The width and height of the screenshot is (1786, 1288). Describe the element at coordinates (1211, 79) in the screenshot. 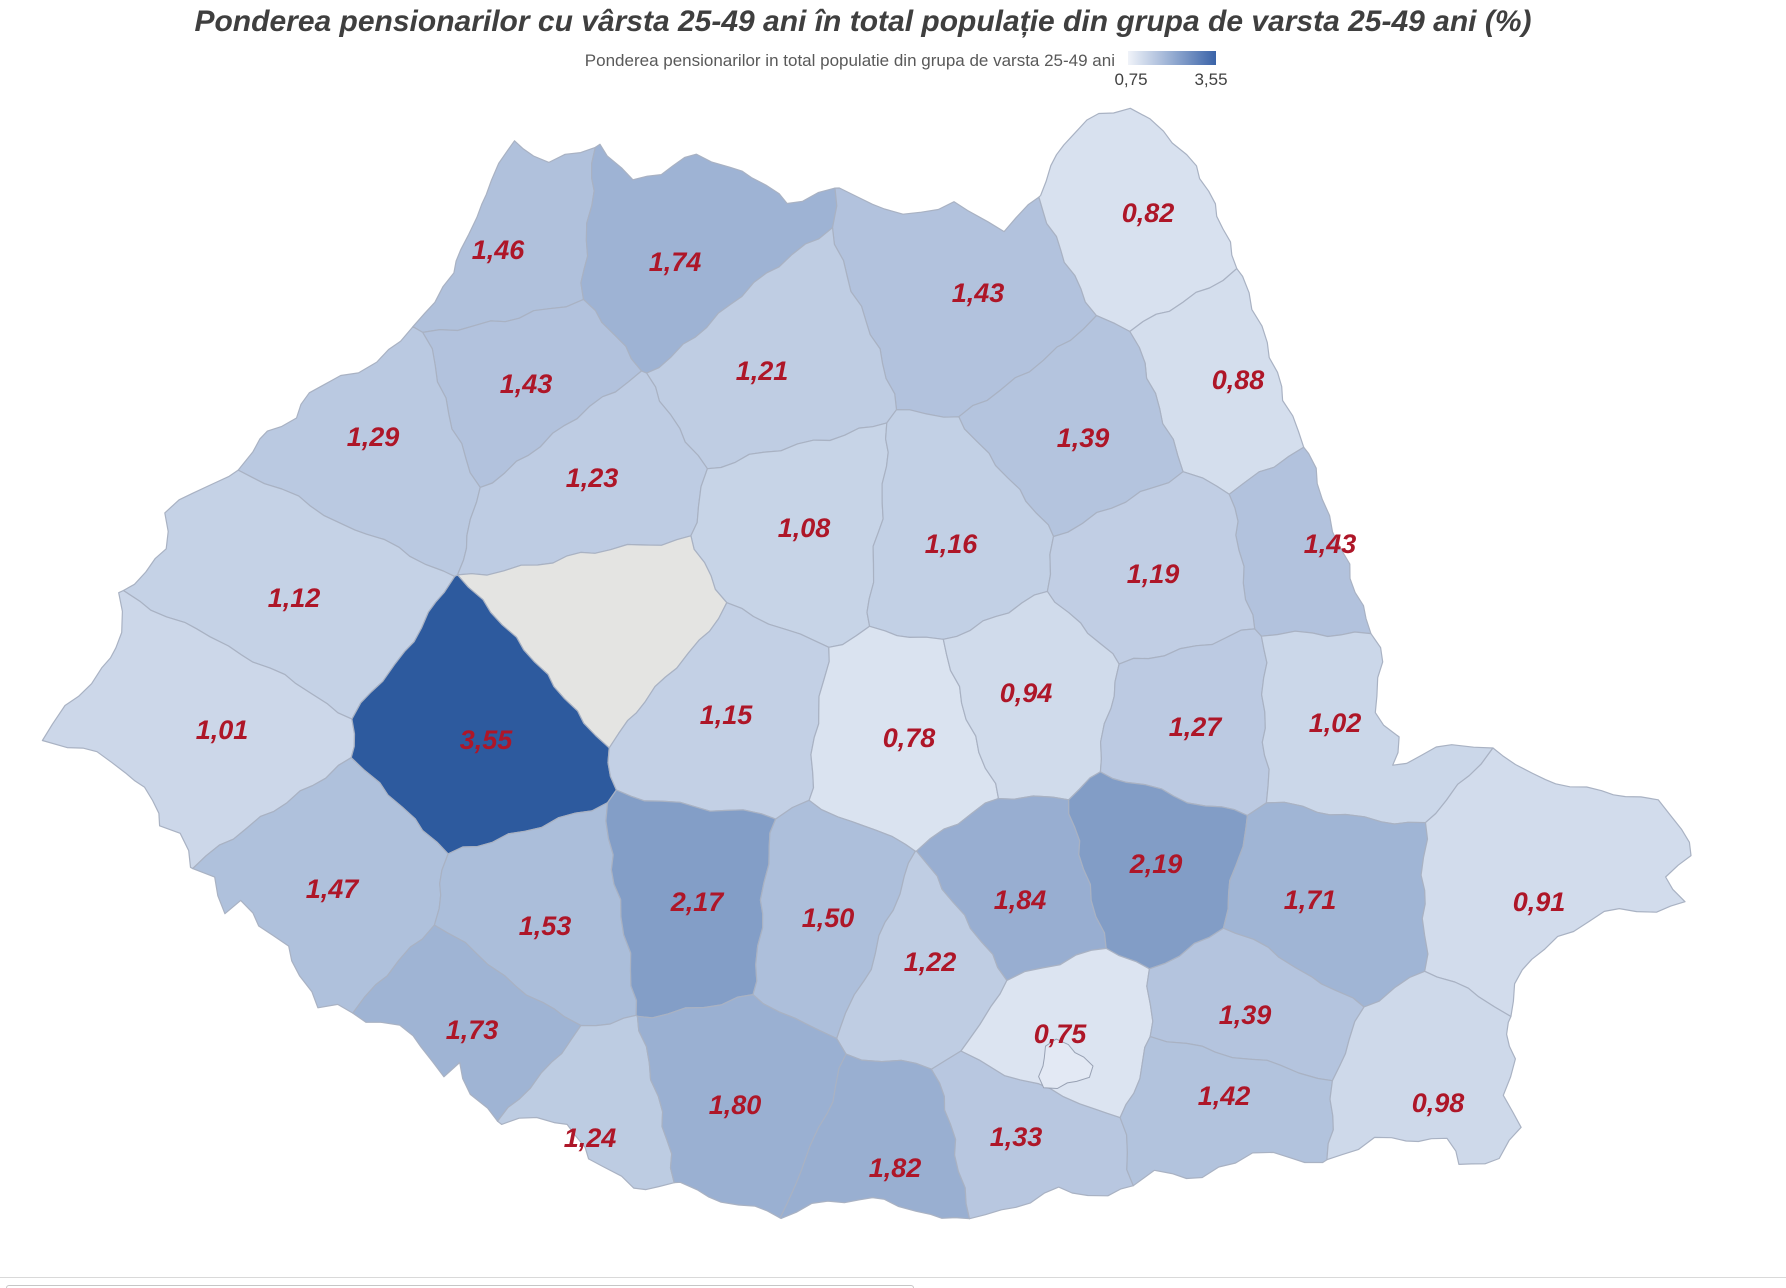

I see `legend-max-value: 3,55` at that location.